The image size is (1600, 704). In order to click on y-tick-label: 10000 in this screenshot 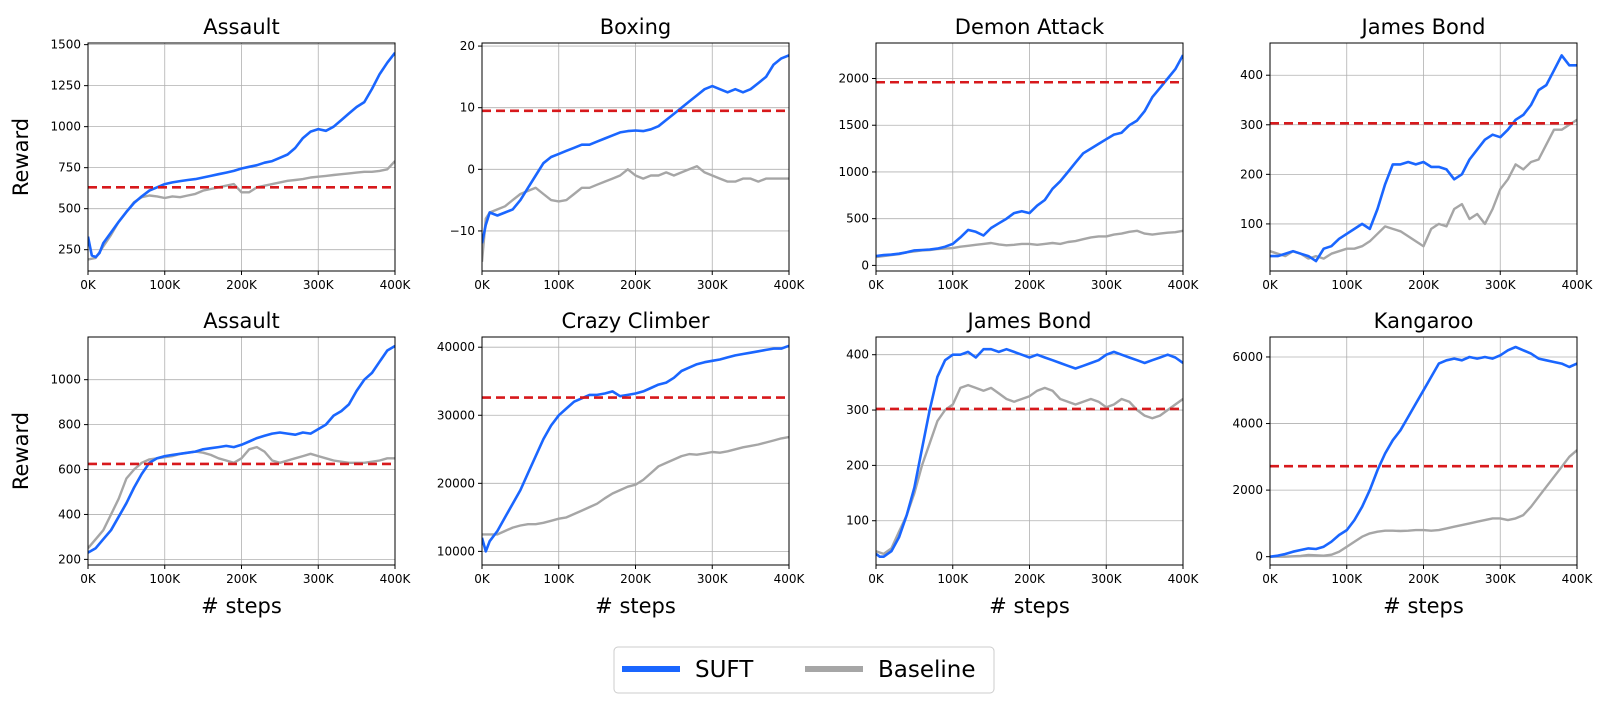, I will do `click(456, 551)`.